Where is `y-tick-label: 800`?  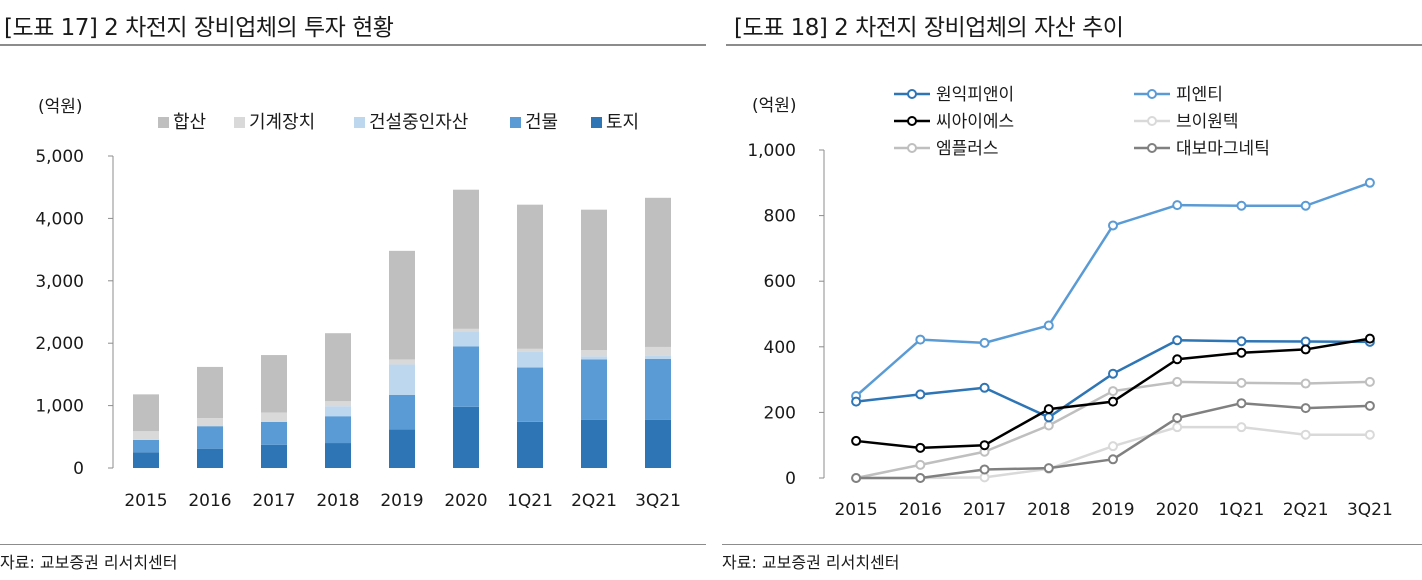
y-tick-label: 800 is located at coordinates (780, 217).